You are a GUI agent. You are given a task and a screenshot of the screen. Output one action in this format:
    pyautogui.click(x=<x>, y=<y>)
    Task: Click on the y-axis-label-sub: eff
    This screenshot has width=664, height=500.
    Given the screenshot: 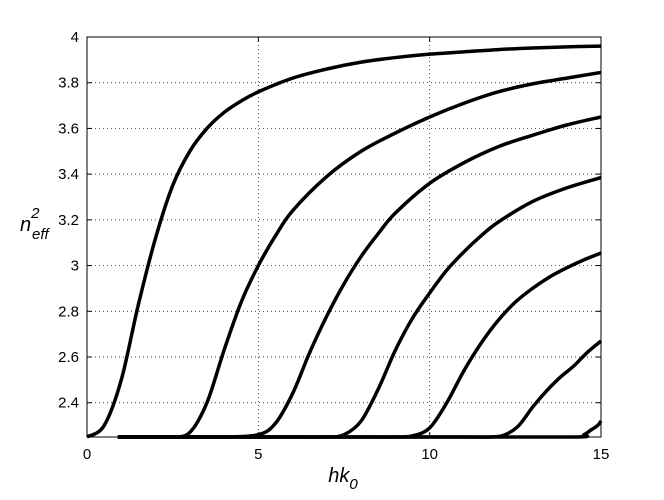 What is the action you would take?
    pyautogui.click(x=41, y=234)
    